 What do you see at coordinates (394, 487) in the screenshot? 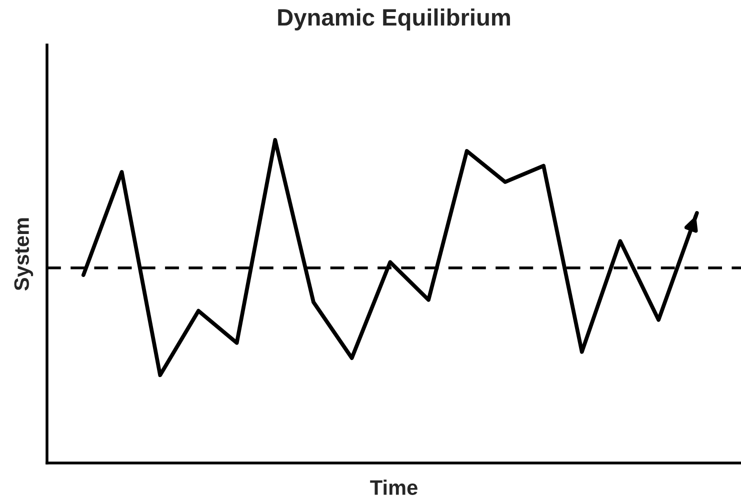
I see `x-axis-title: Time` at bounding box center [394, 487].